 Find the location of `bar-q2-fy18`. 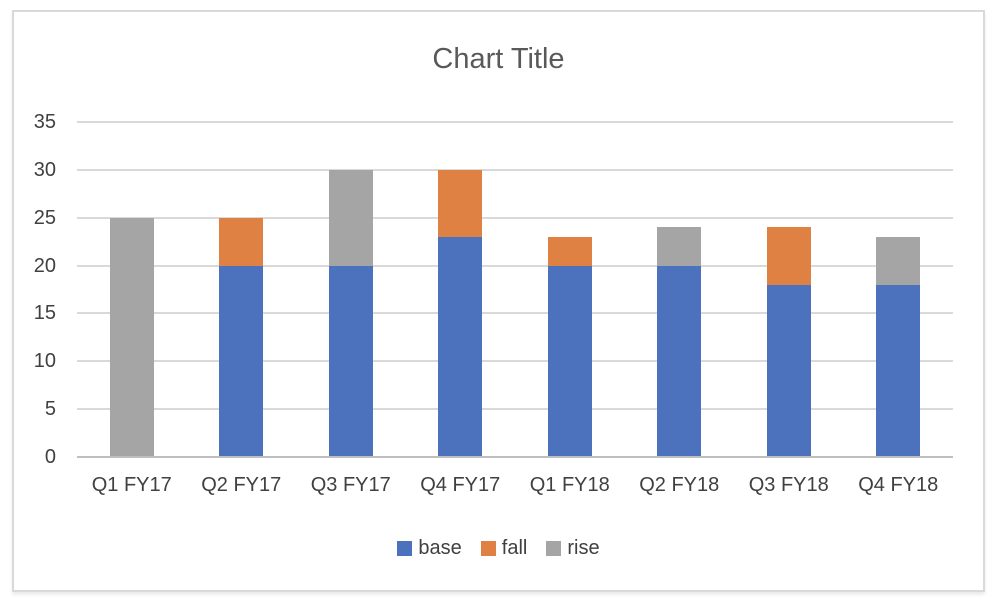

bar-q2-fy18 is located at coordinates (679, 289).